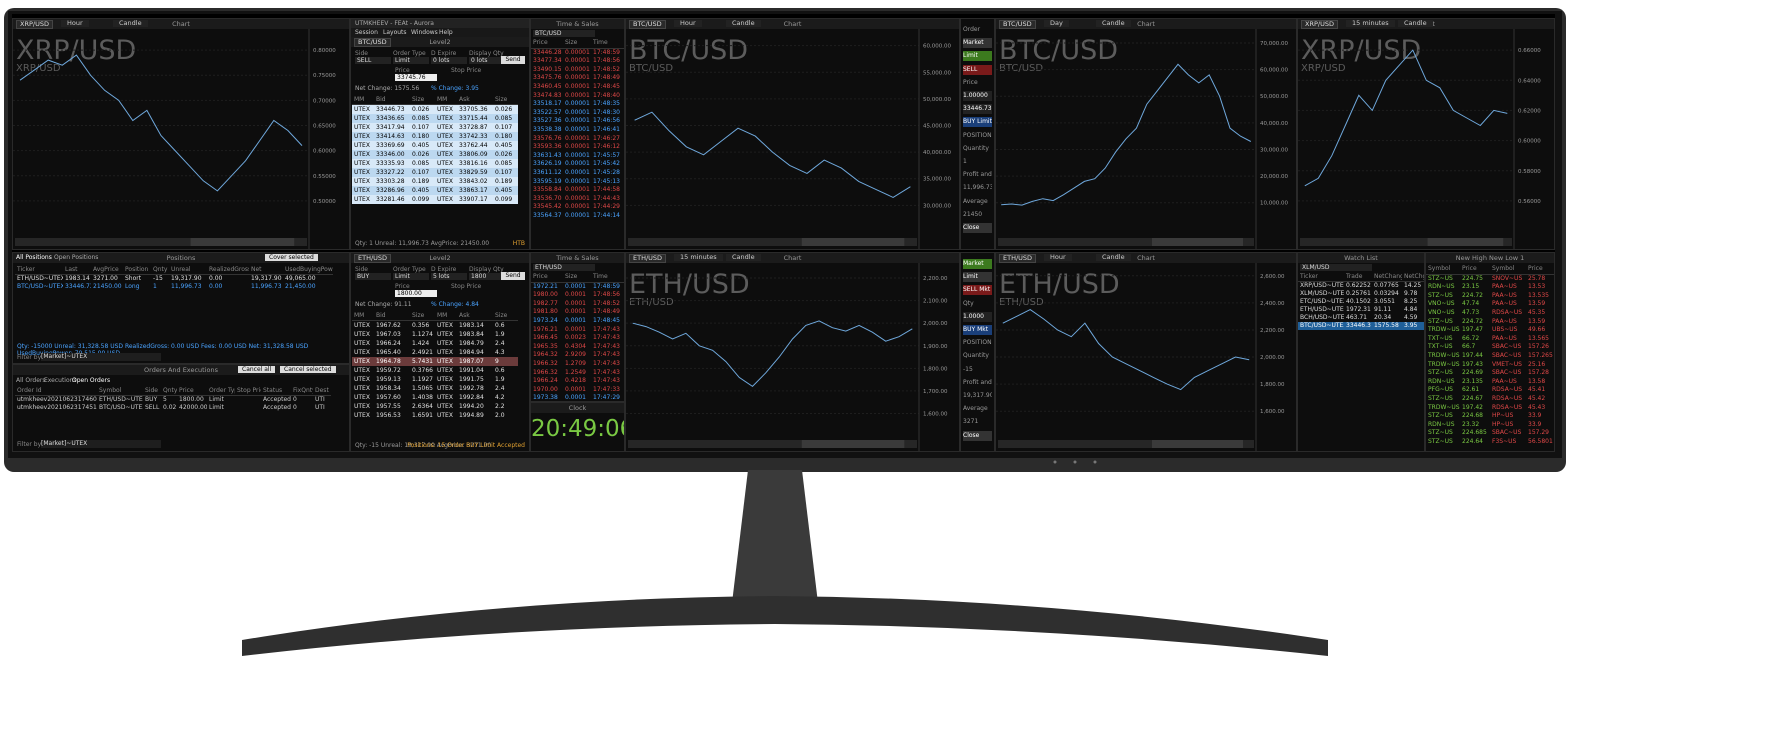  Describe the element at coordinates (34, 257) in the screenshot. I see `tab: All Positions` at that location.